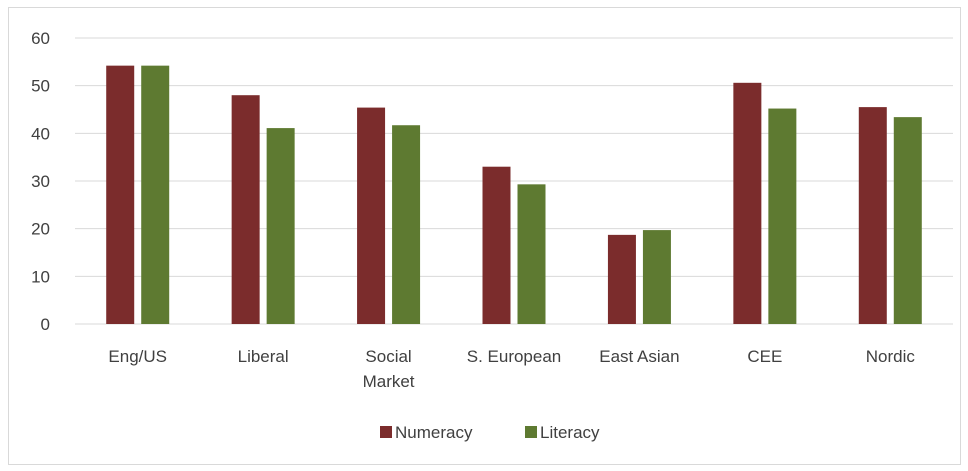 This screenshot has width=968, height=471. Describe the element at coordinates (40, 276) in the screenshot. I see `y-tick-label: 10` at that location.